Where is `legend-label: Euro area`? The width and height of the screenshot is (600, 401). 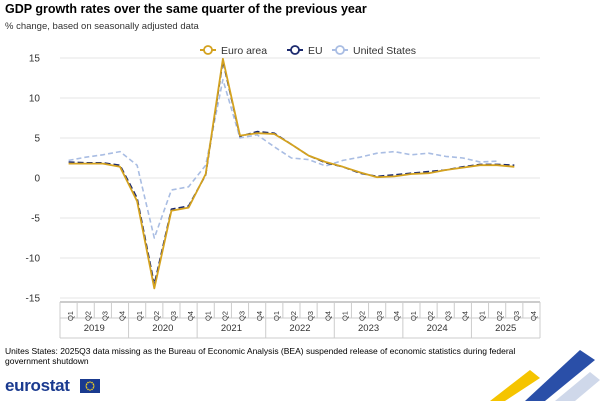
legend-label: Euro area is located at coordinates (244, 51).